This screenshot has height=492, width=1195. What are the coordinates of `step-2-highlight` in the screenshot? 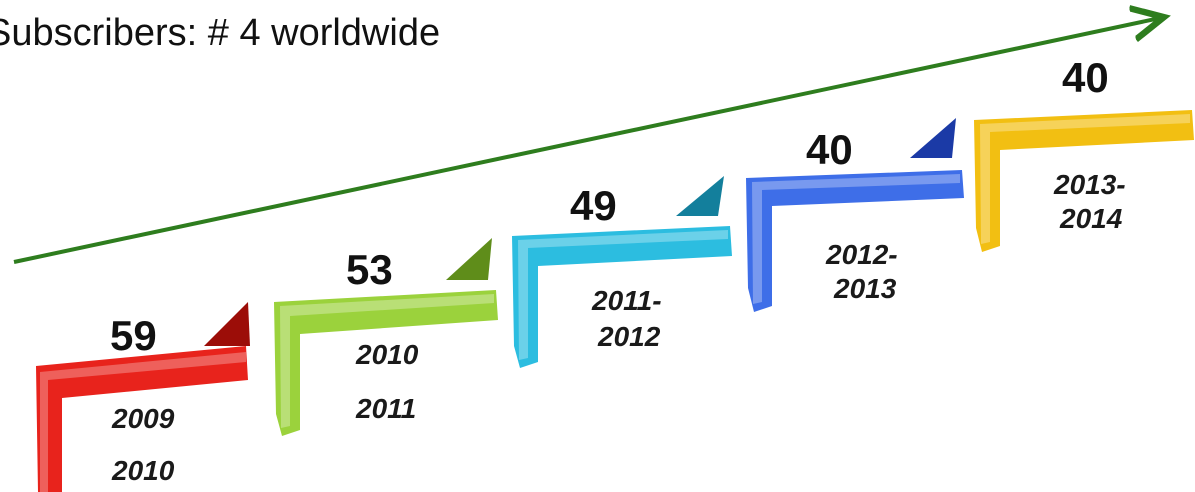 It's located at (387, 361).